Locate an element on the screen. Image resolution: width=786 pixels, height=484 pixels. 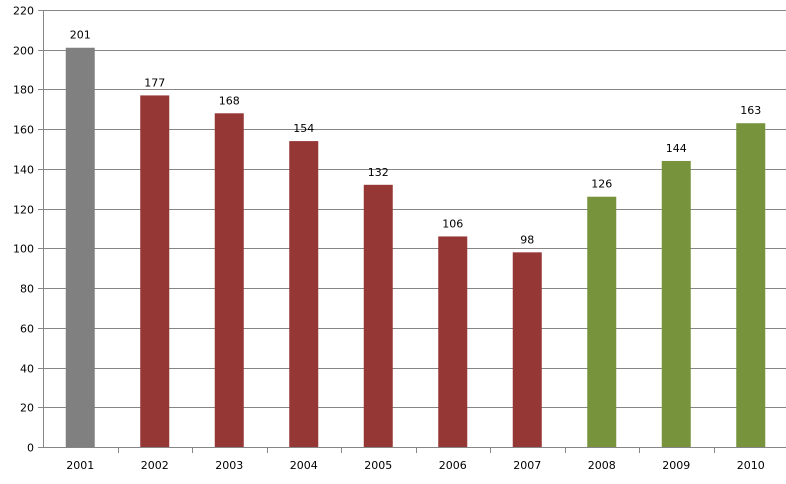
data-label: 154 is located at coordinates (303, 128).